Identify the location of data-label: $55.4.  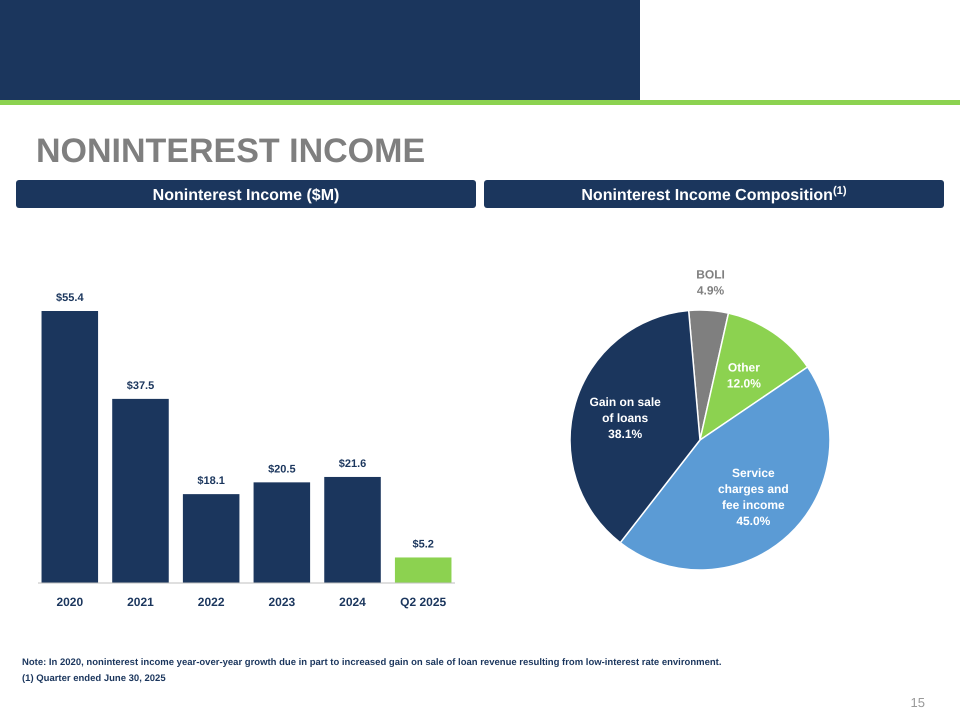
(70, 298).